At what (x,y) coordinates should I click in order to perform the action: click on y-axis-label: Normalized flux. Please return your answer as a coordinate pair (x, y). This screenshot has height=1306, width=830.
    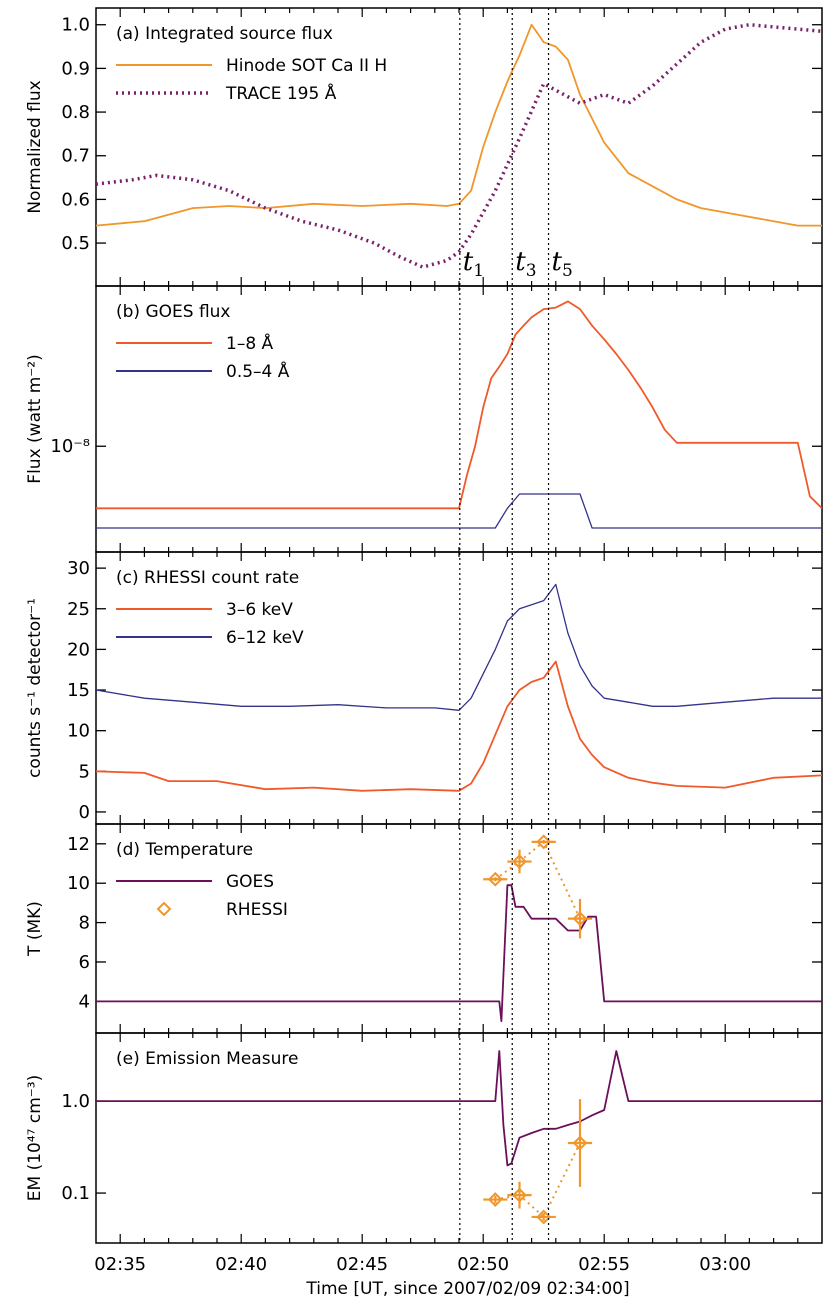
    Looking at the image, I should click on (35, 146).